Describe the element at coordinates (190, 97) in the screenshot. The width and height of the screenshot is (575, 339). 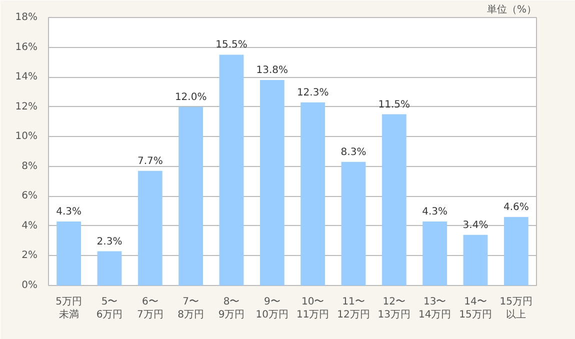
I see `data-label: 12.0%` at that location.